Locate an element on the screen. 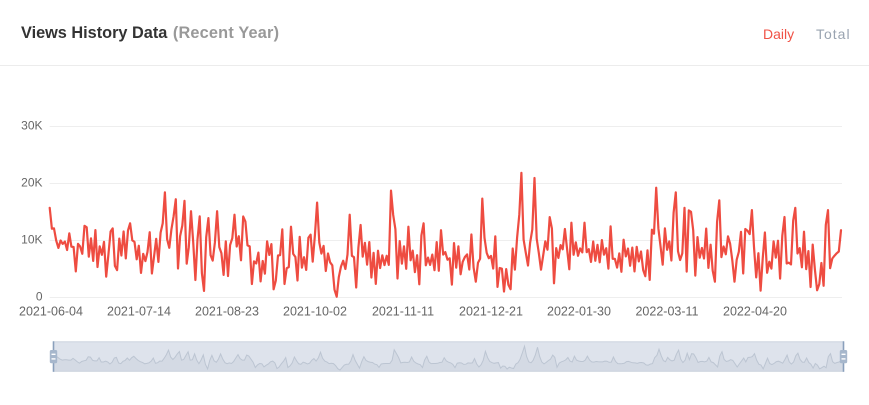 The width and height of the screenshot is (869, 405). svg-text: 2022-03-11 is located at coordinates (666, 312).